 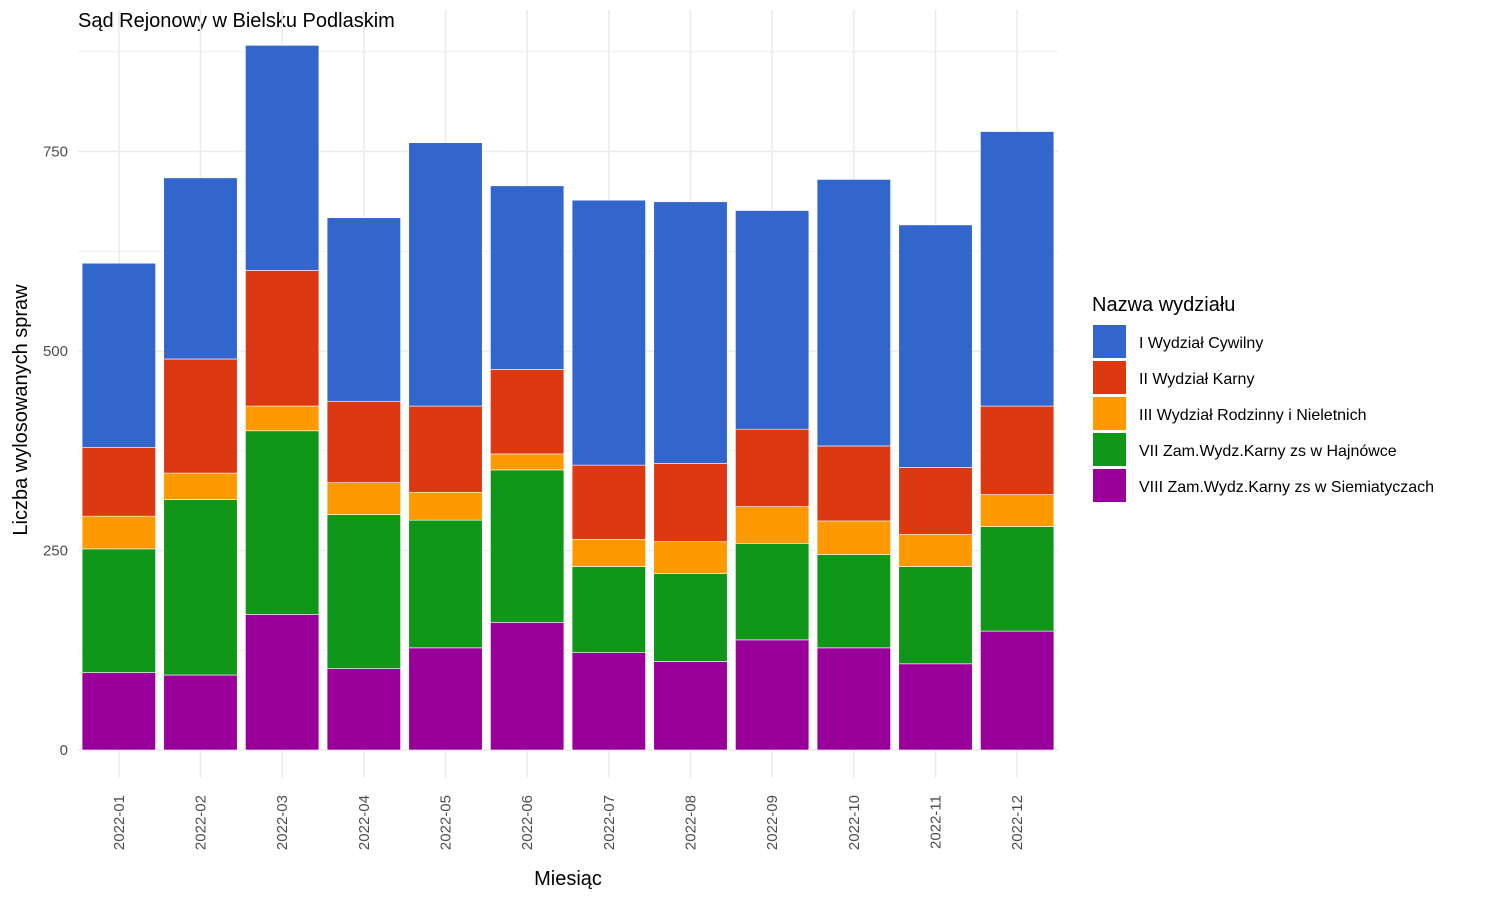 What do you see at coordinates (854, 822) in the screenshot?
I see `x-tick-label: 2022-10` at bounding box center [854, 822].